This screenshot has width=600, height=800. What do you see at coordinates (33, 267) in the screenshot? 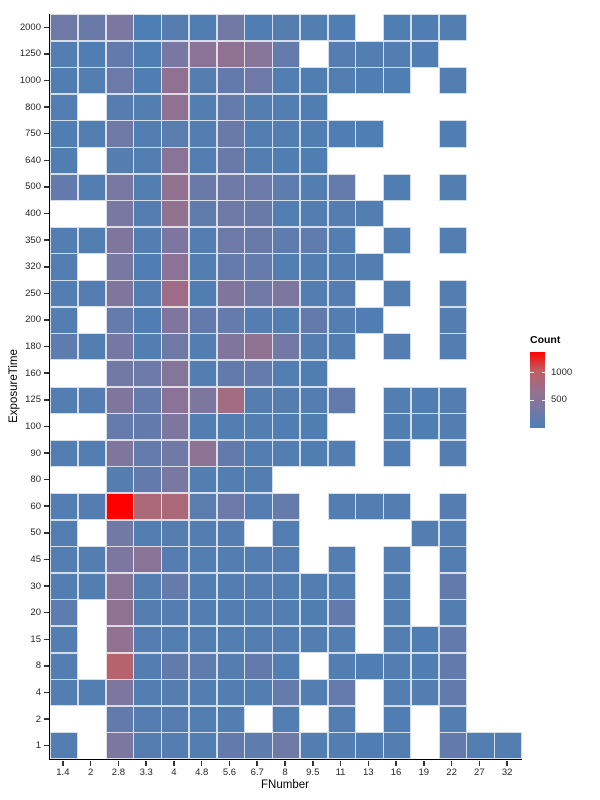
I see `y-axis-tick-label: 320` at bounding box center [33, 267].